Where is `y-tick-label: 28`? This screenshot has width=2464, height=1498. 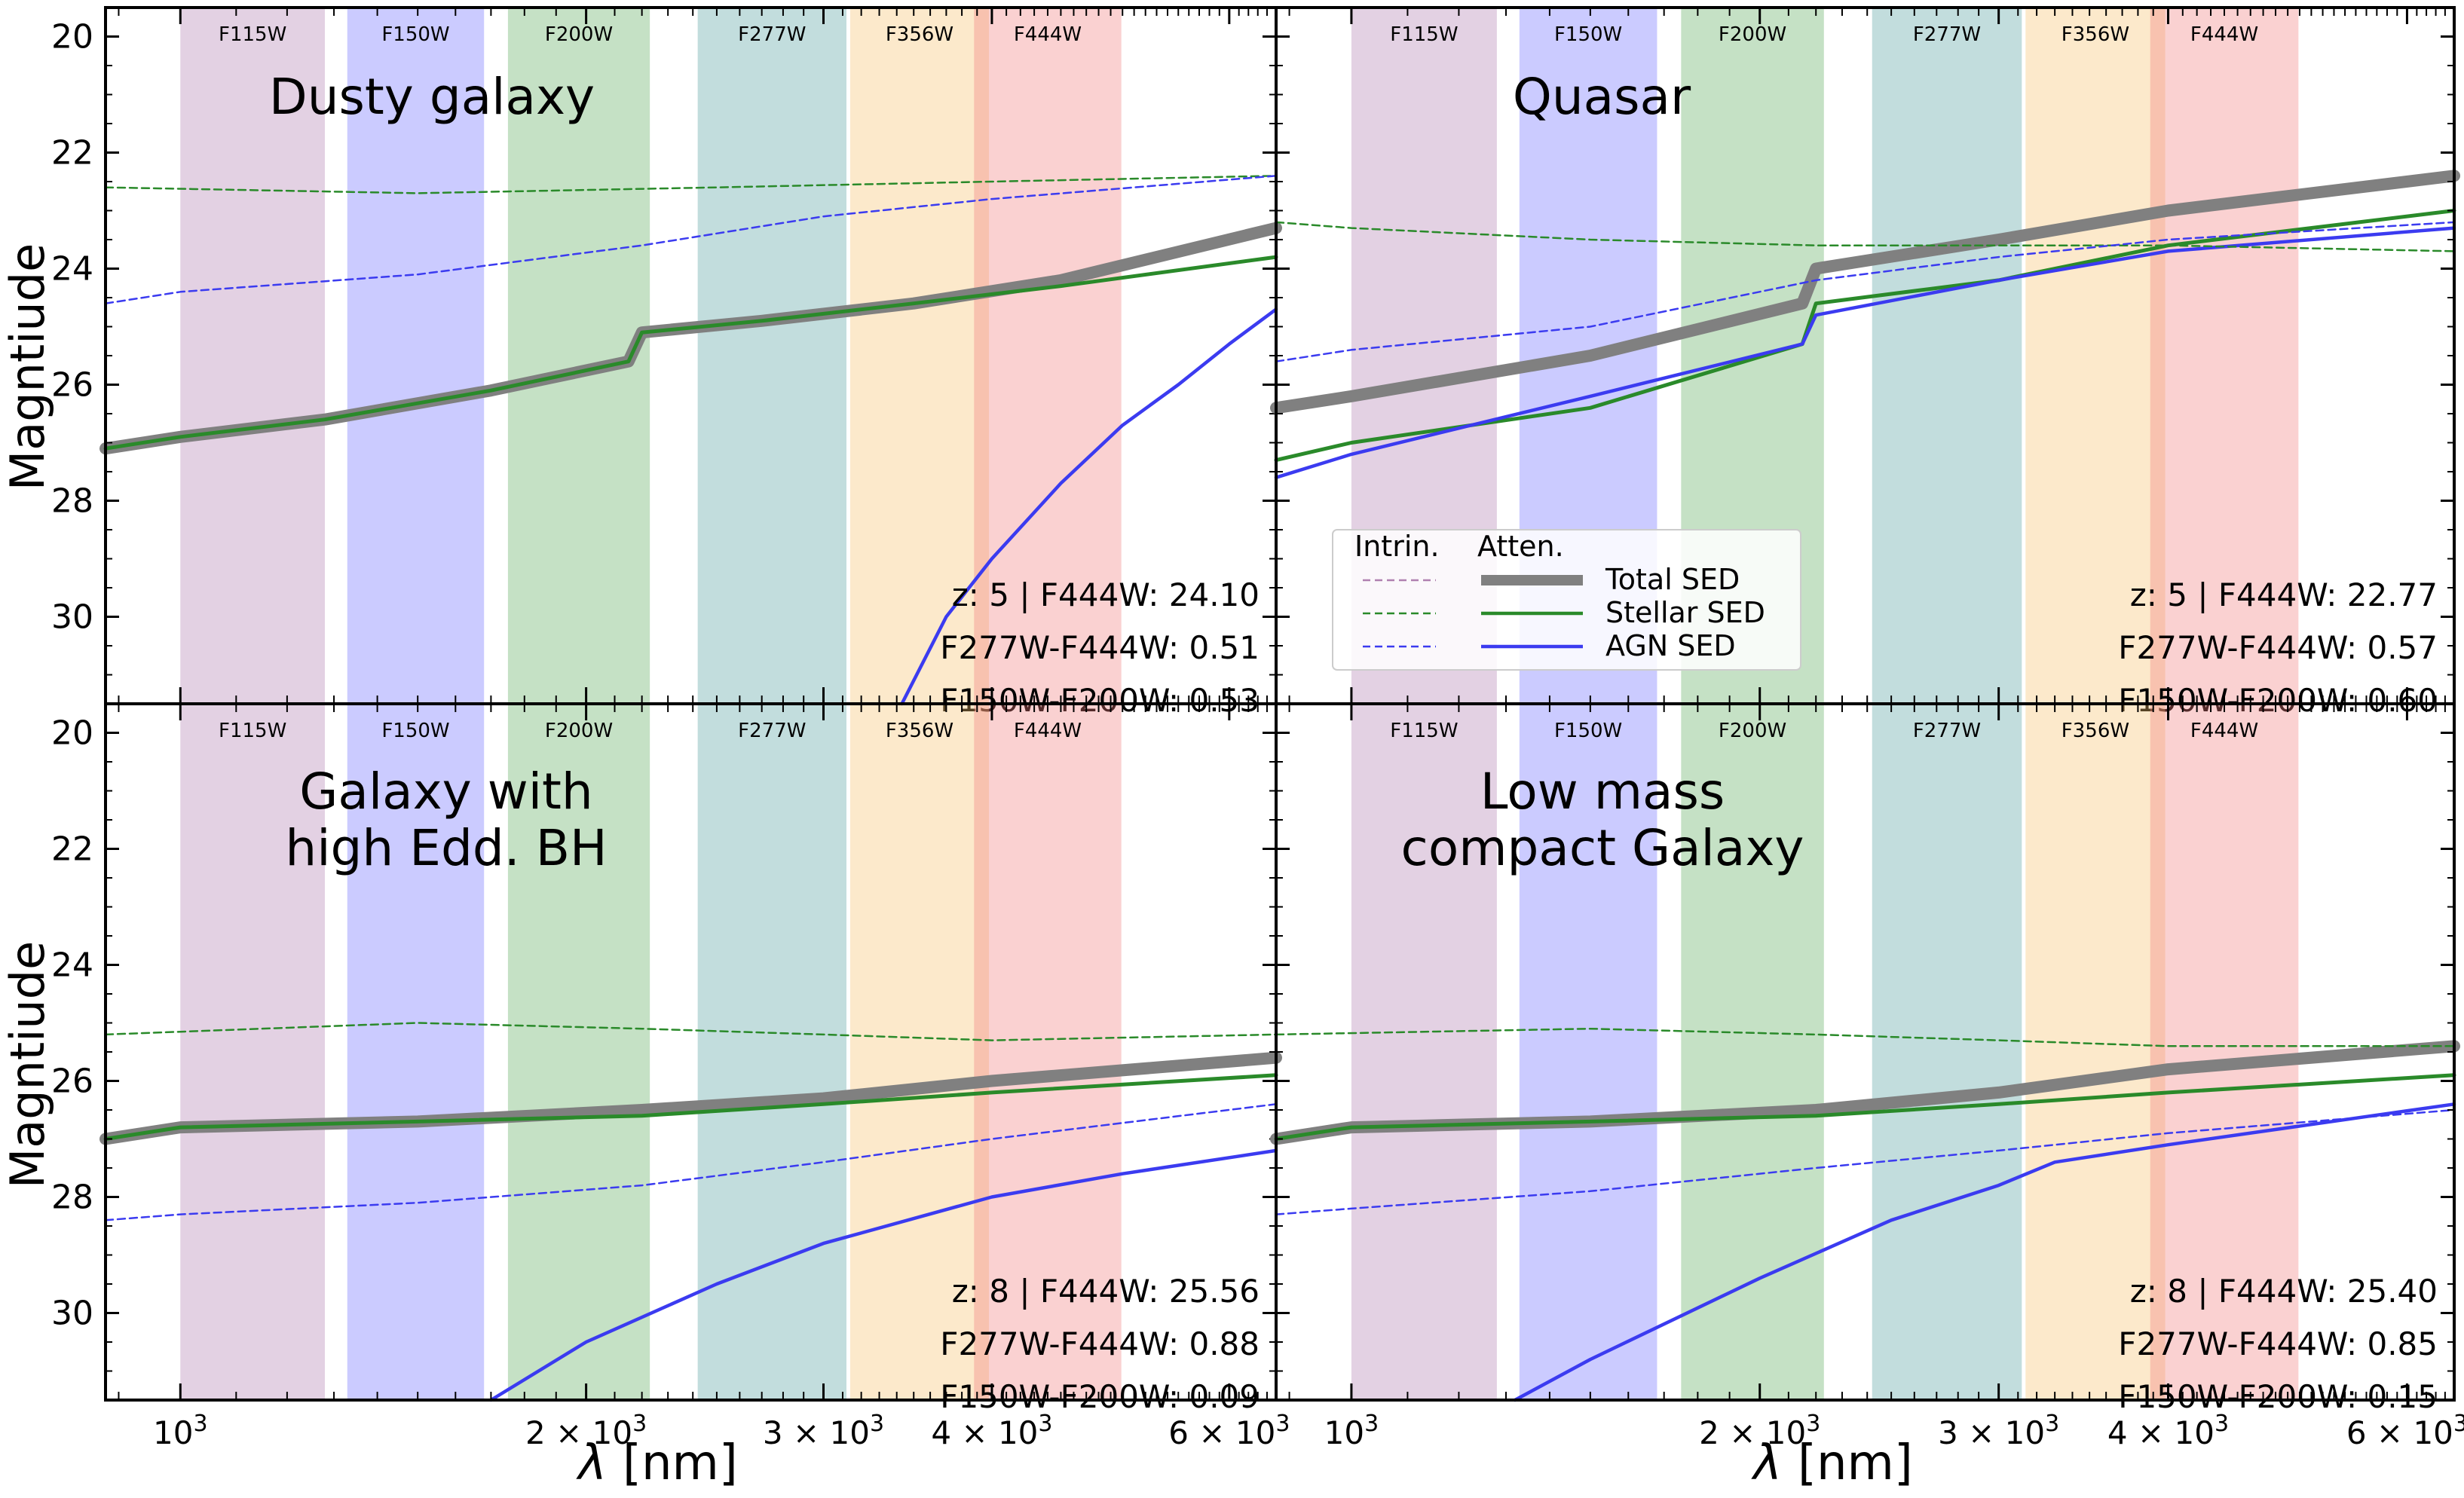
y-tick-label: 28 is located at coordinates (72, 1198).